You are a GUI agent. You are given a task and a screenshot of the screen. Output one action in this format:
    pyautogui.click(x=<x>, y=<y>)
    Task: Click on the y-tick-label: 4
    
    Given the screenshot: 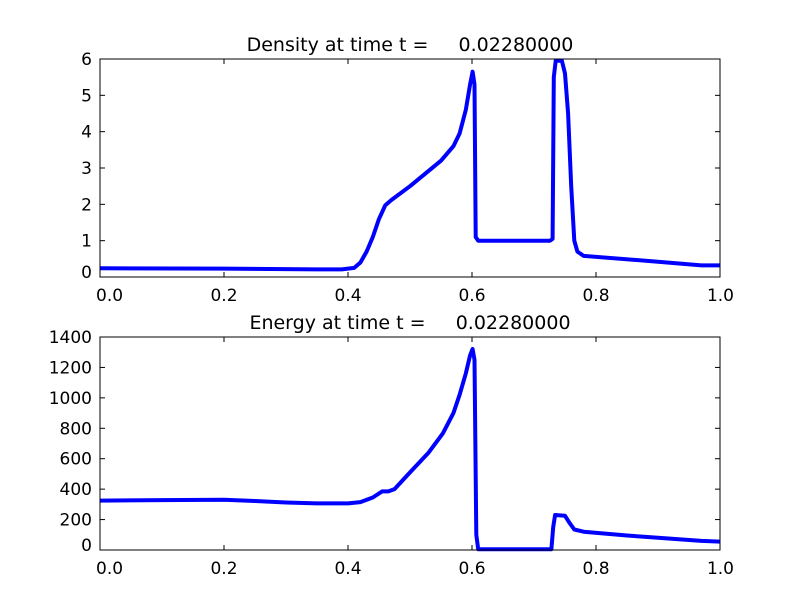 What is the action you would take?
    pyautogui.click(x=86, y=133)
    